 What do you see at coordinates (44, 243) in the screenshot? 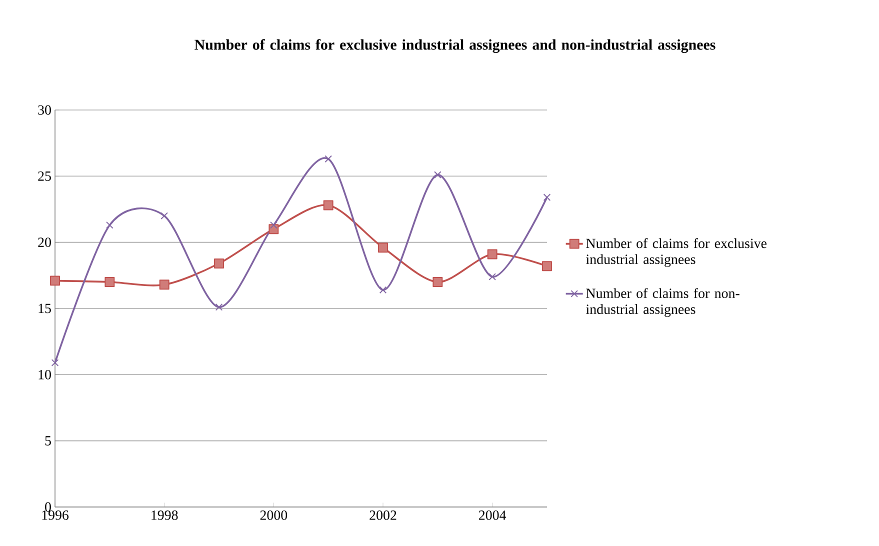
I see `y-tick-label: 20` at bounding box center [44, 243].